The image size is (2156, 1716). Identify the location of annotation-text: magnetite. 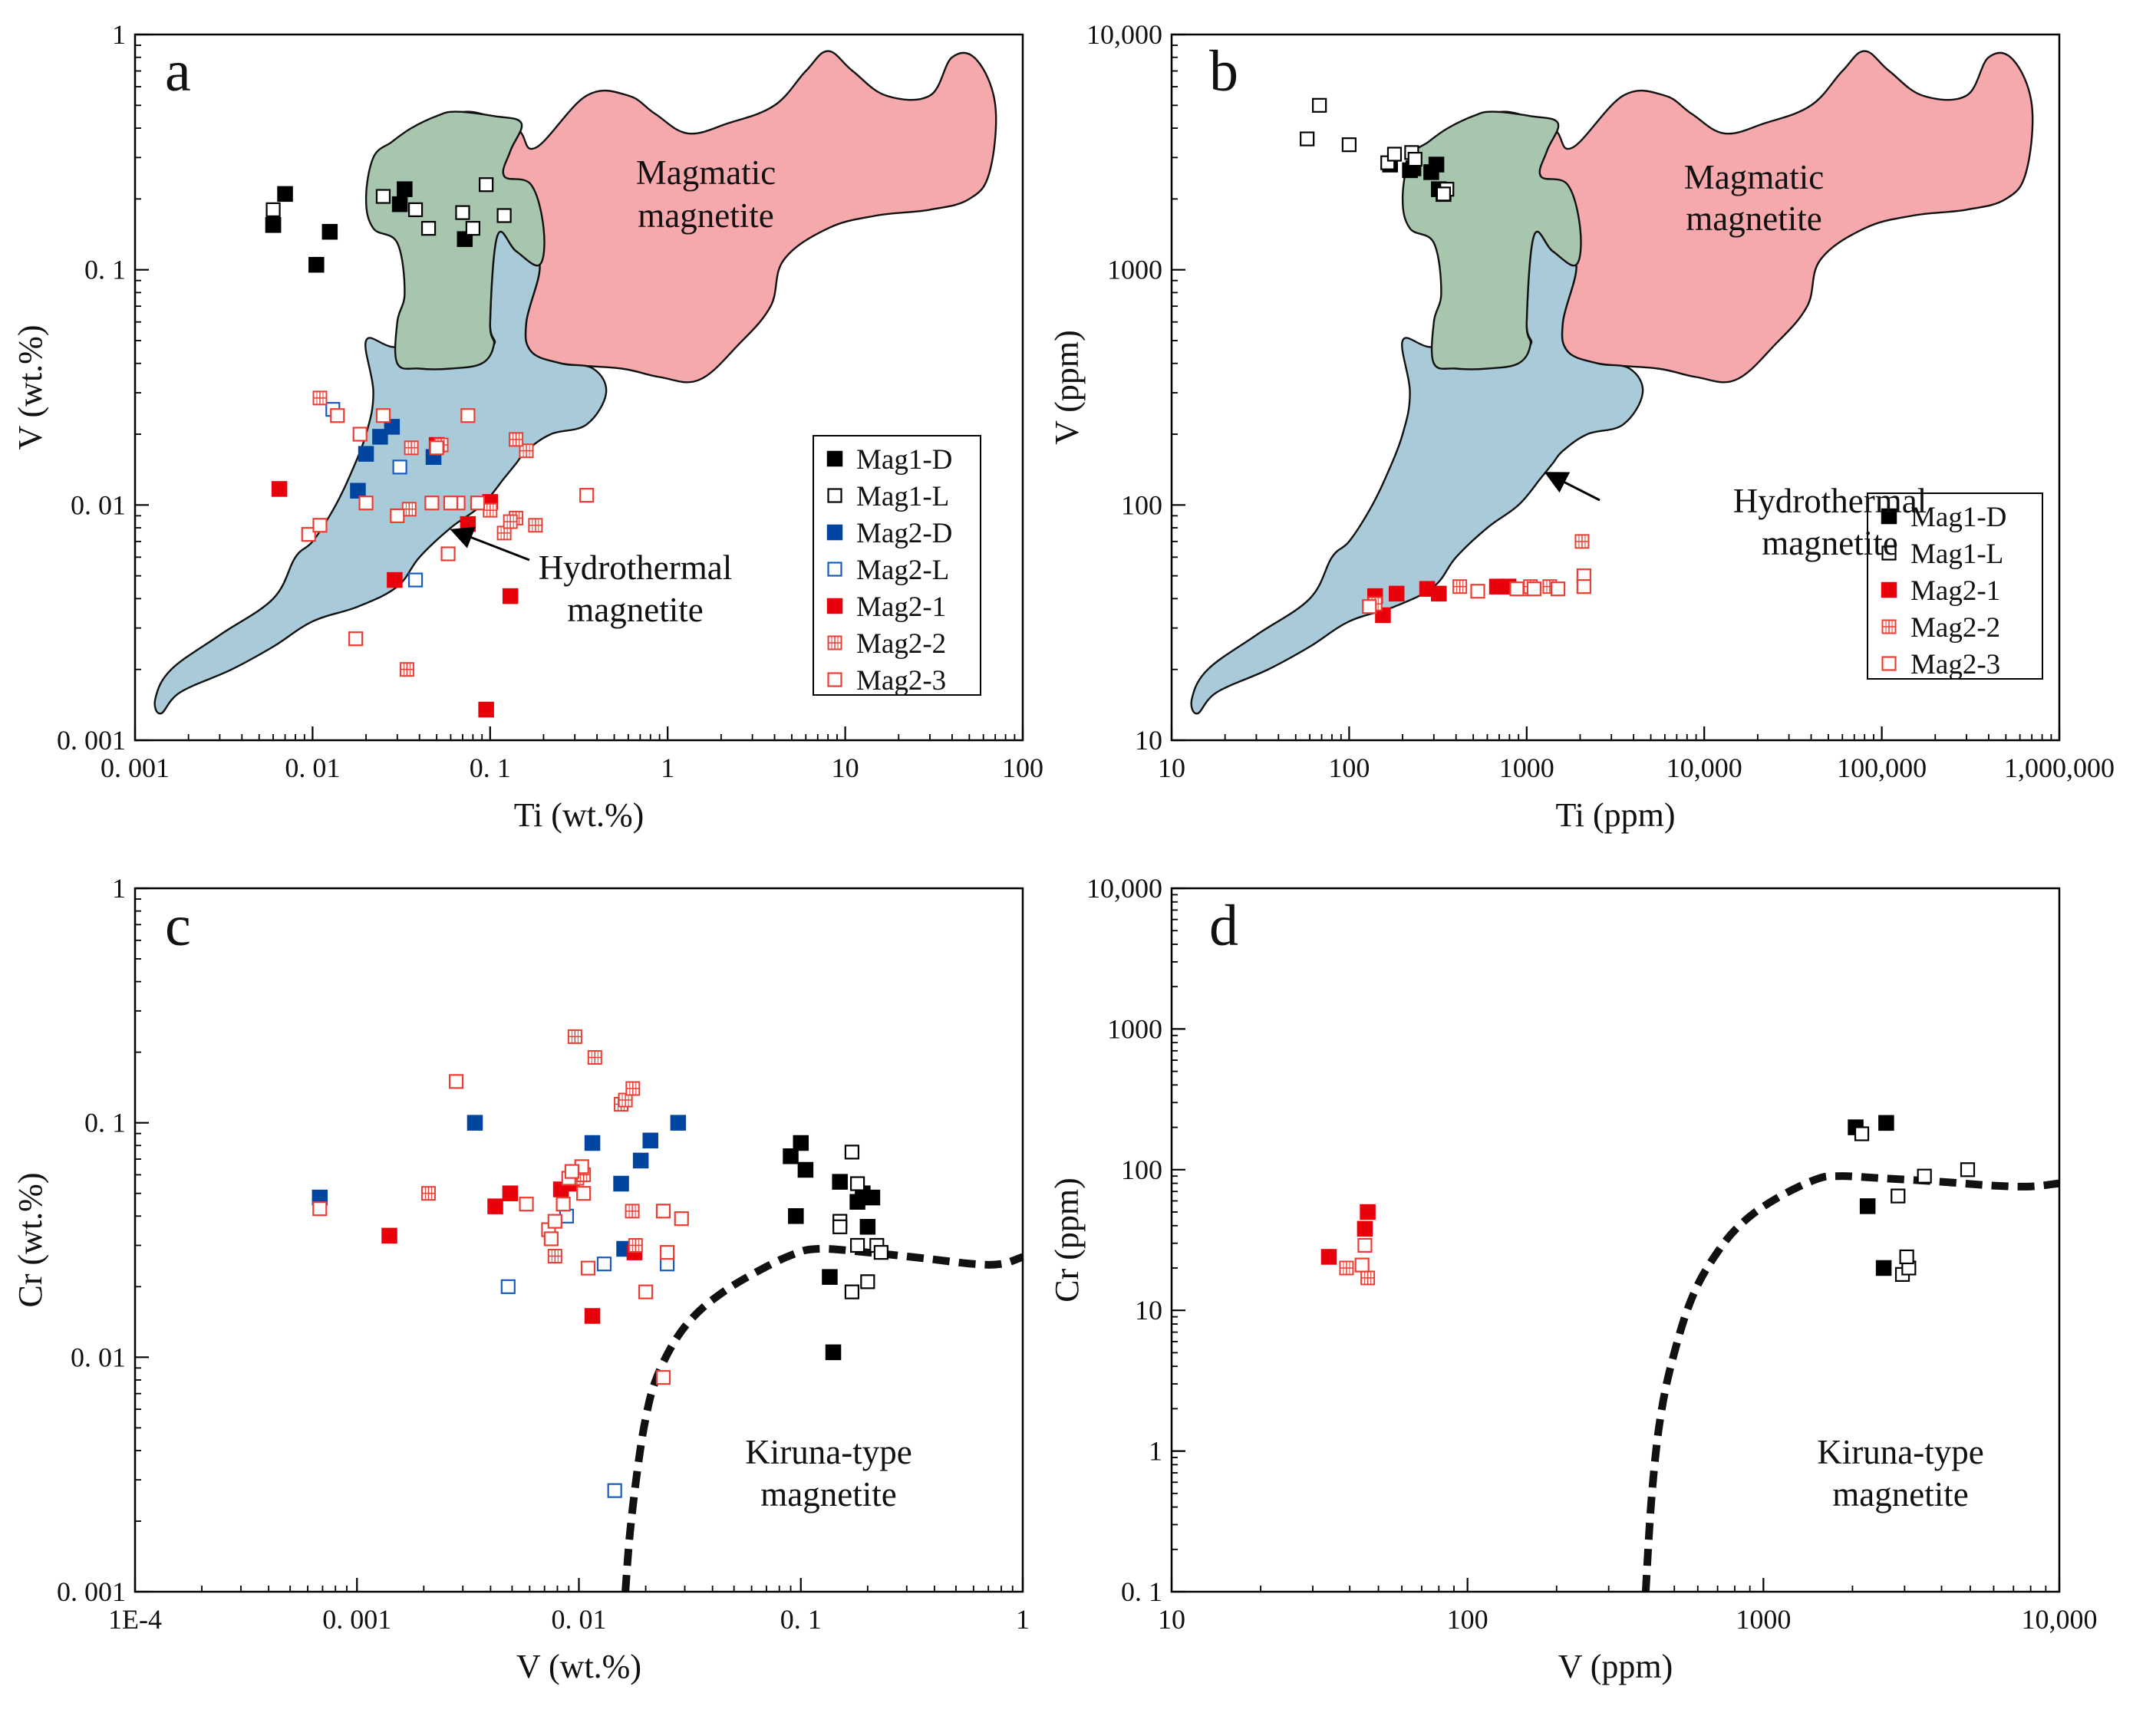
(635, 610).